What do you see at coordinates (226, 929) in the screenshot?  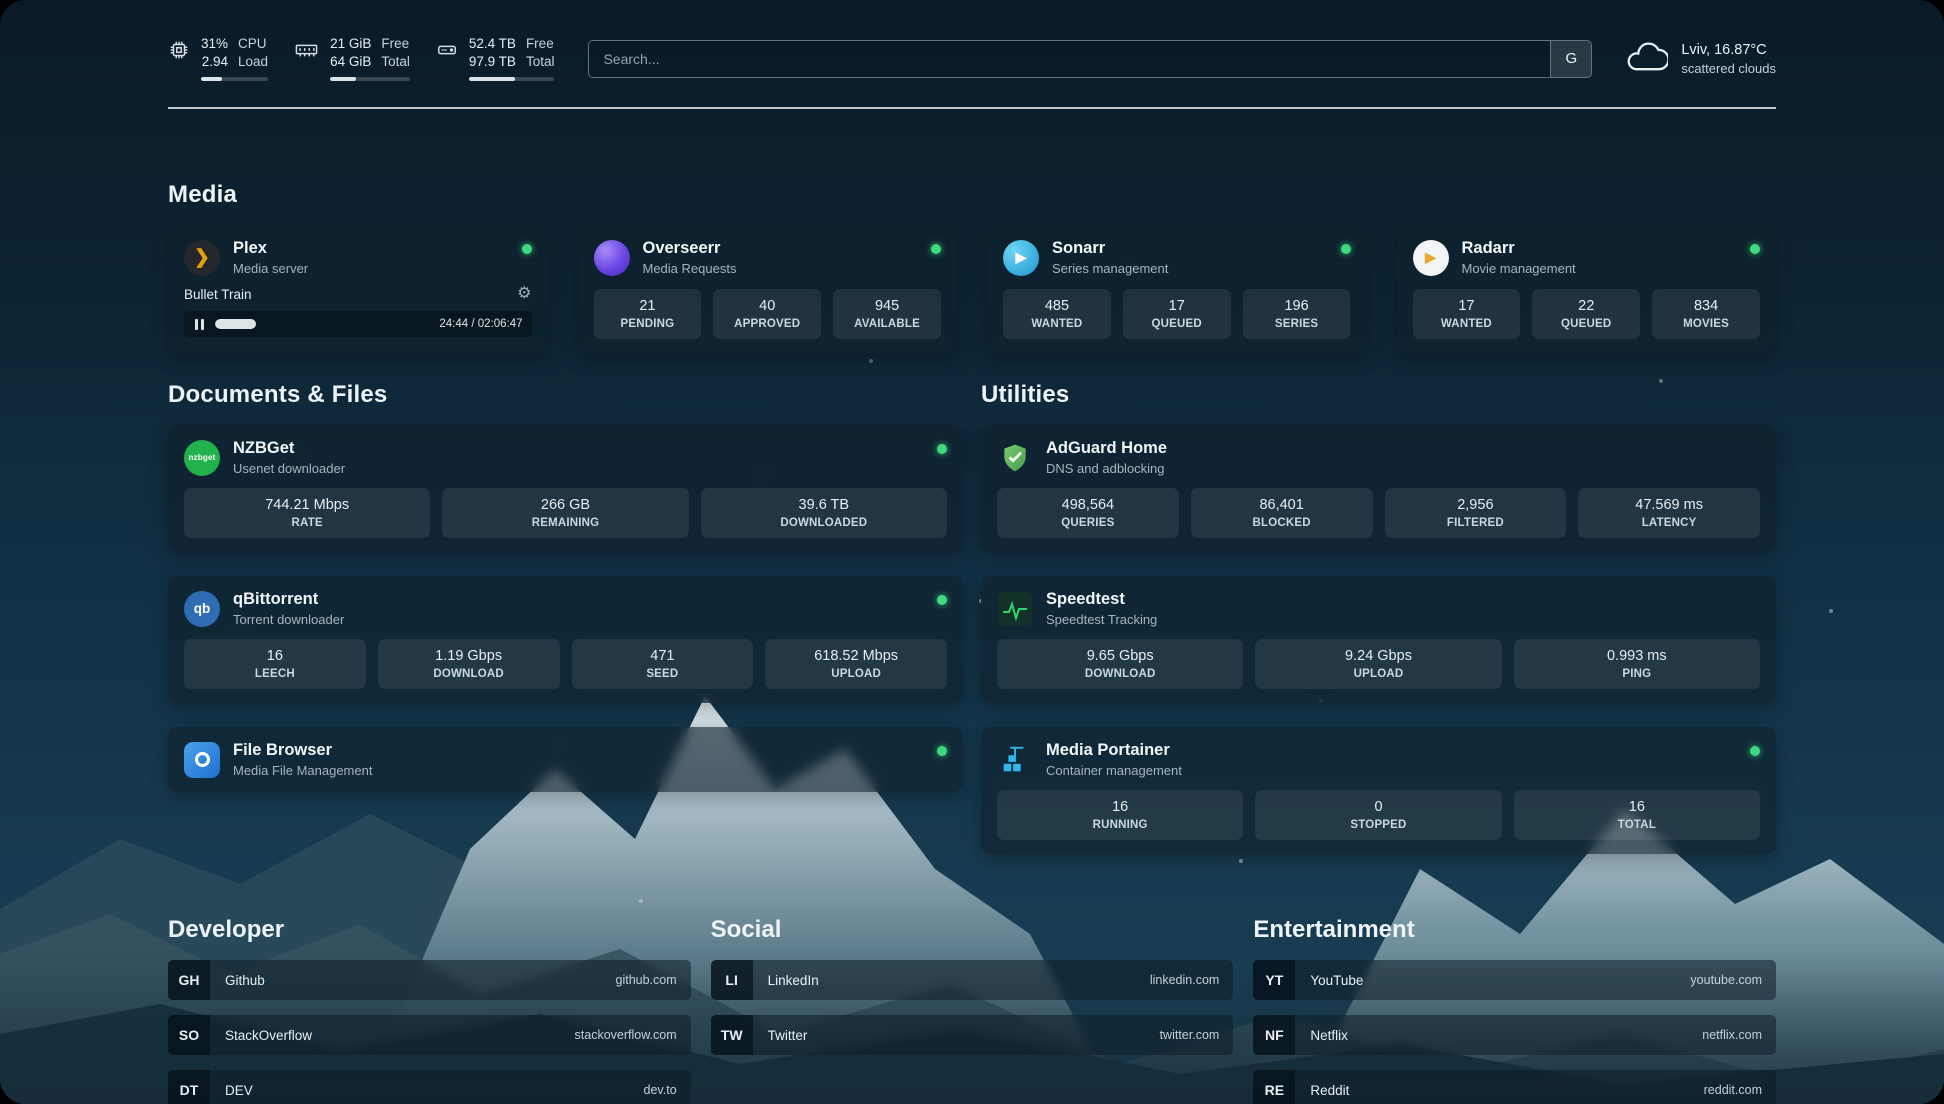 I see `developer-section-title: Developer` at bounding box center [226, 929].